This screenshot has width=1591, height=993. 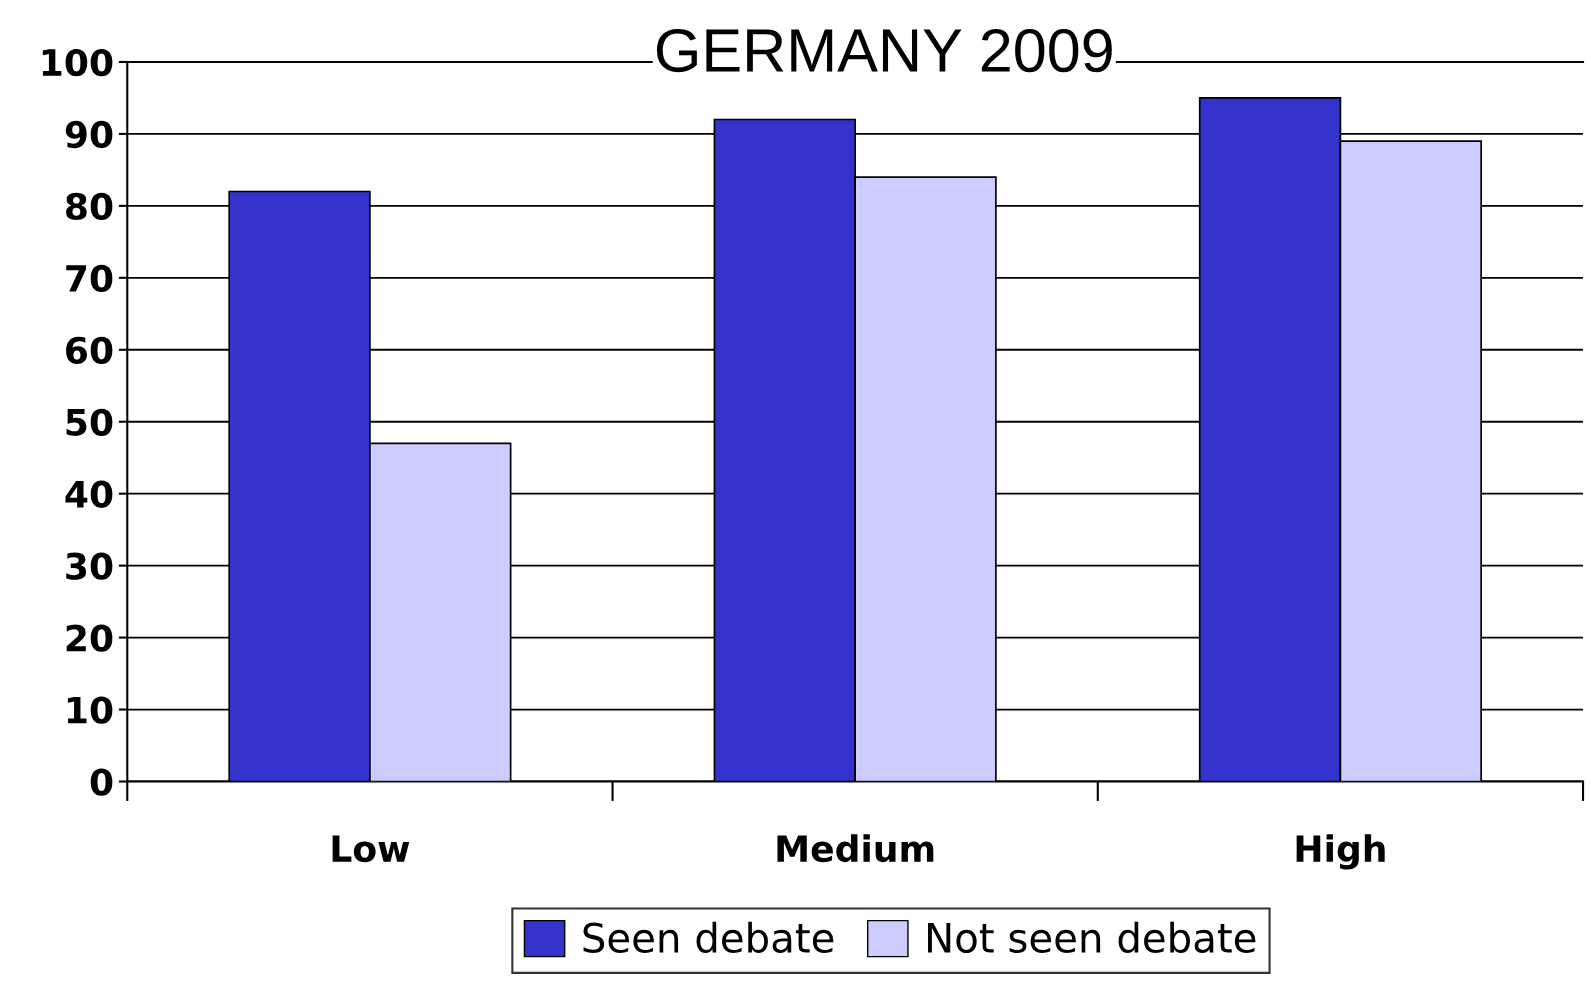 I want to click on y-tick-label: 20, so click(x=89, y=638).